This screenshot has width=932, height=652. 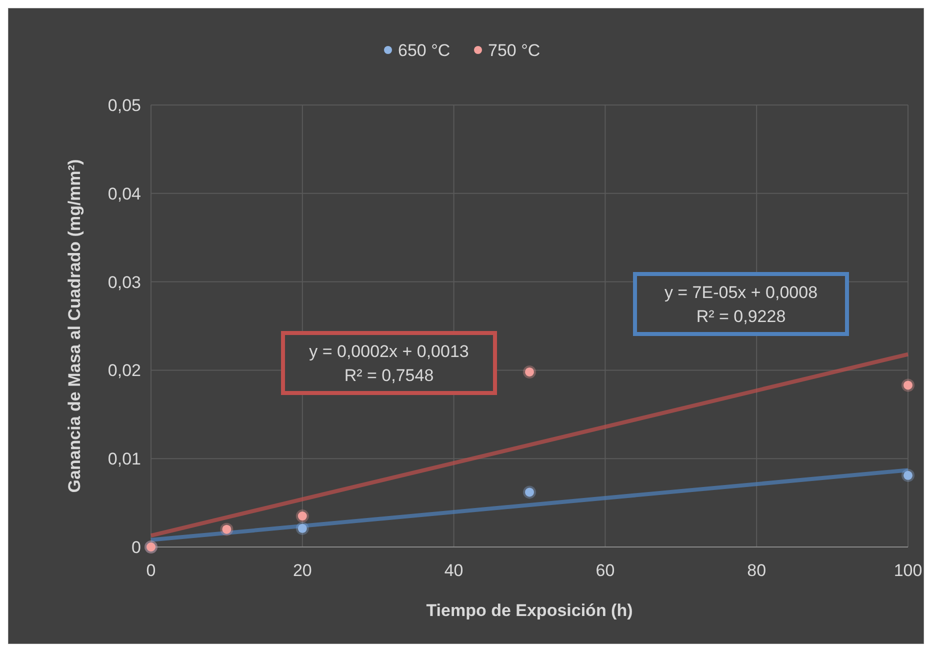 I want to click on x-tick-label: 80, so click(x=756, y=570).